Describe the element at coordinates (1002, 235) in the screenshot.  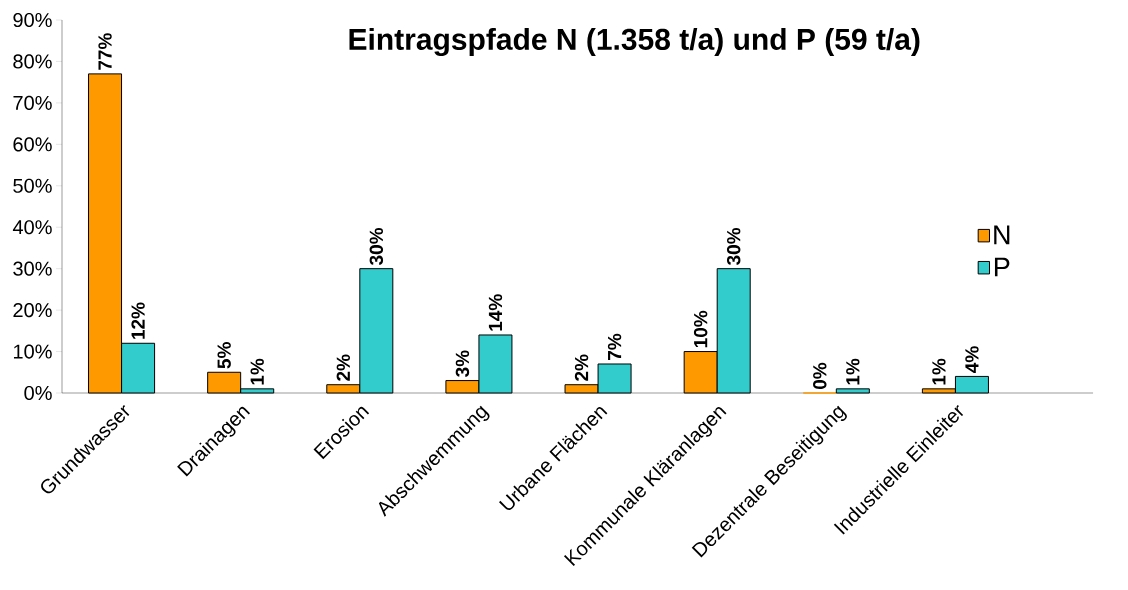
I see `legend-label: N` at that location.